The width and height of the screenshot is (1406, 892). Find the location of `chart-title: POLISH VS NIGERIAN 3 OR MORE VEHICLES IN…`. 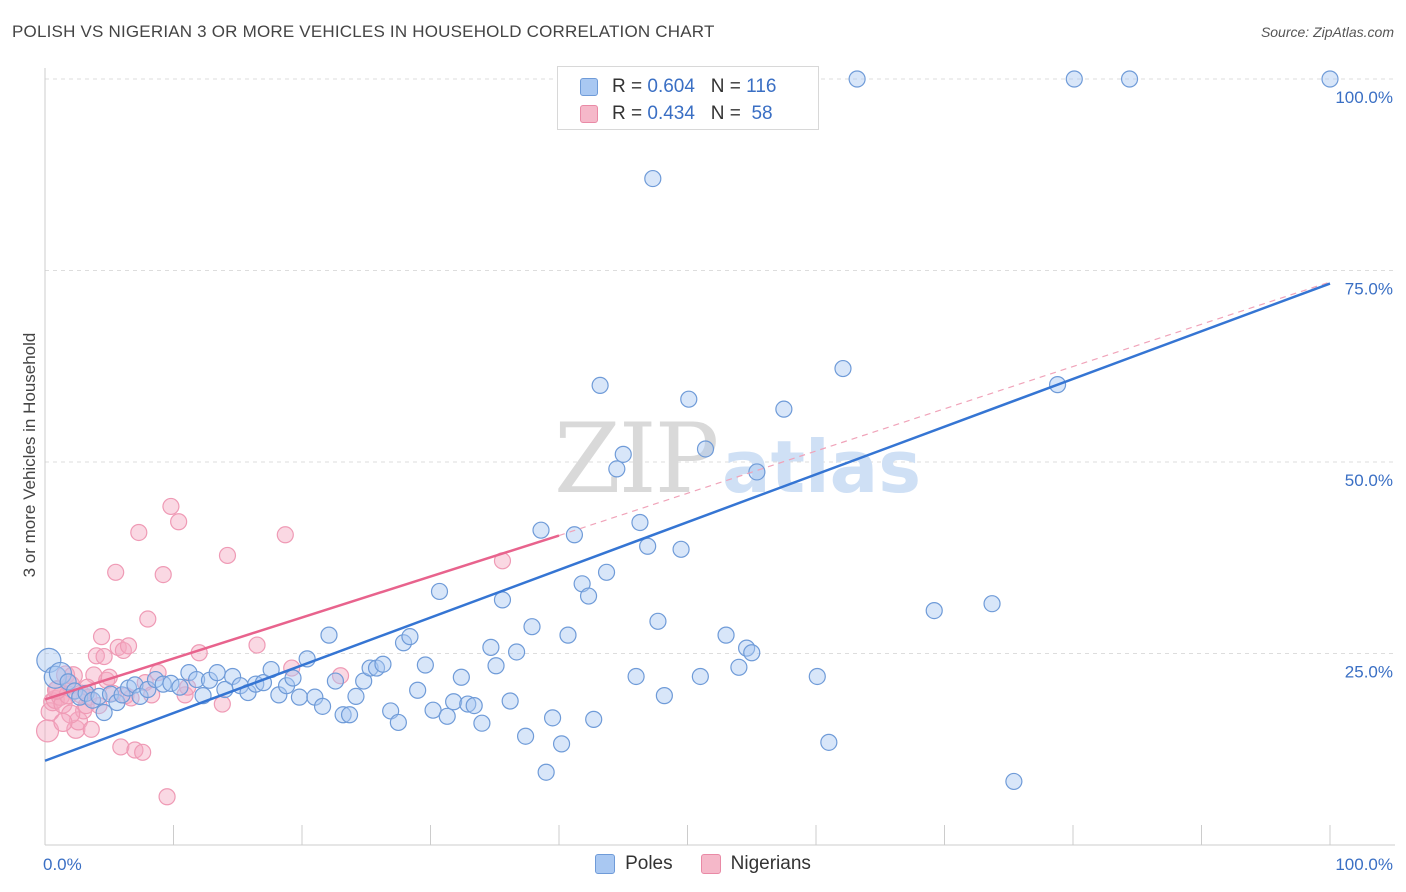

chart-title: POLISH VS NIGERIAN 3 OR MORE VEHICLES IN… is located at coordinates (363, 31).